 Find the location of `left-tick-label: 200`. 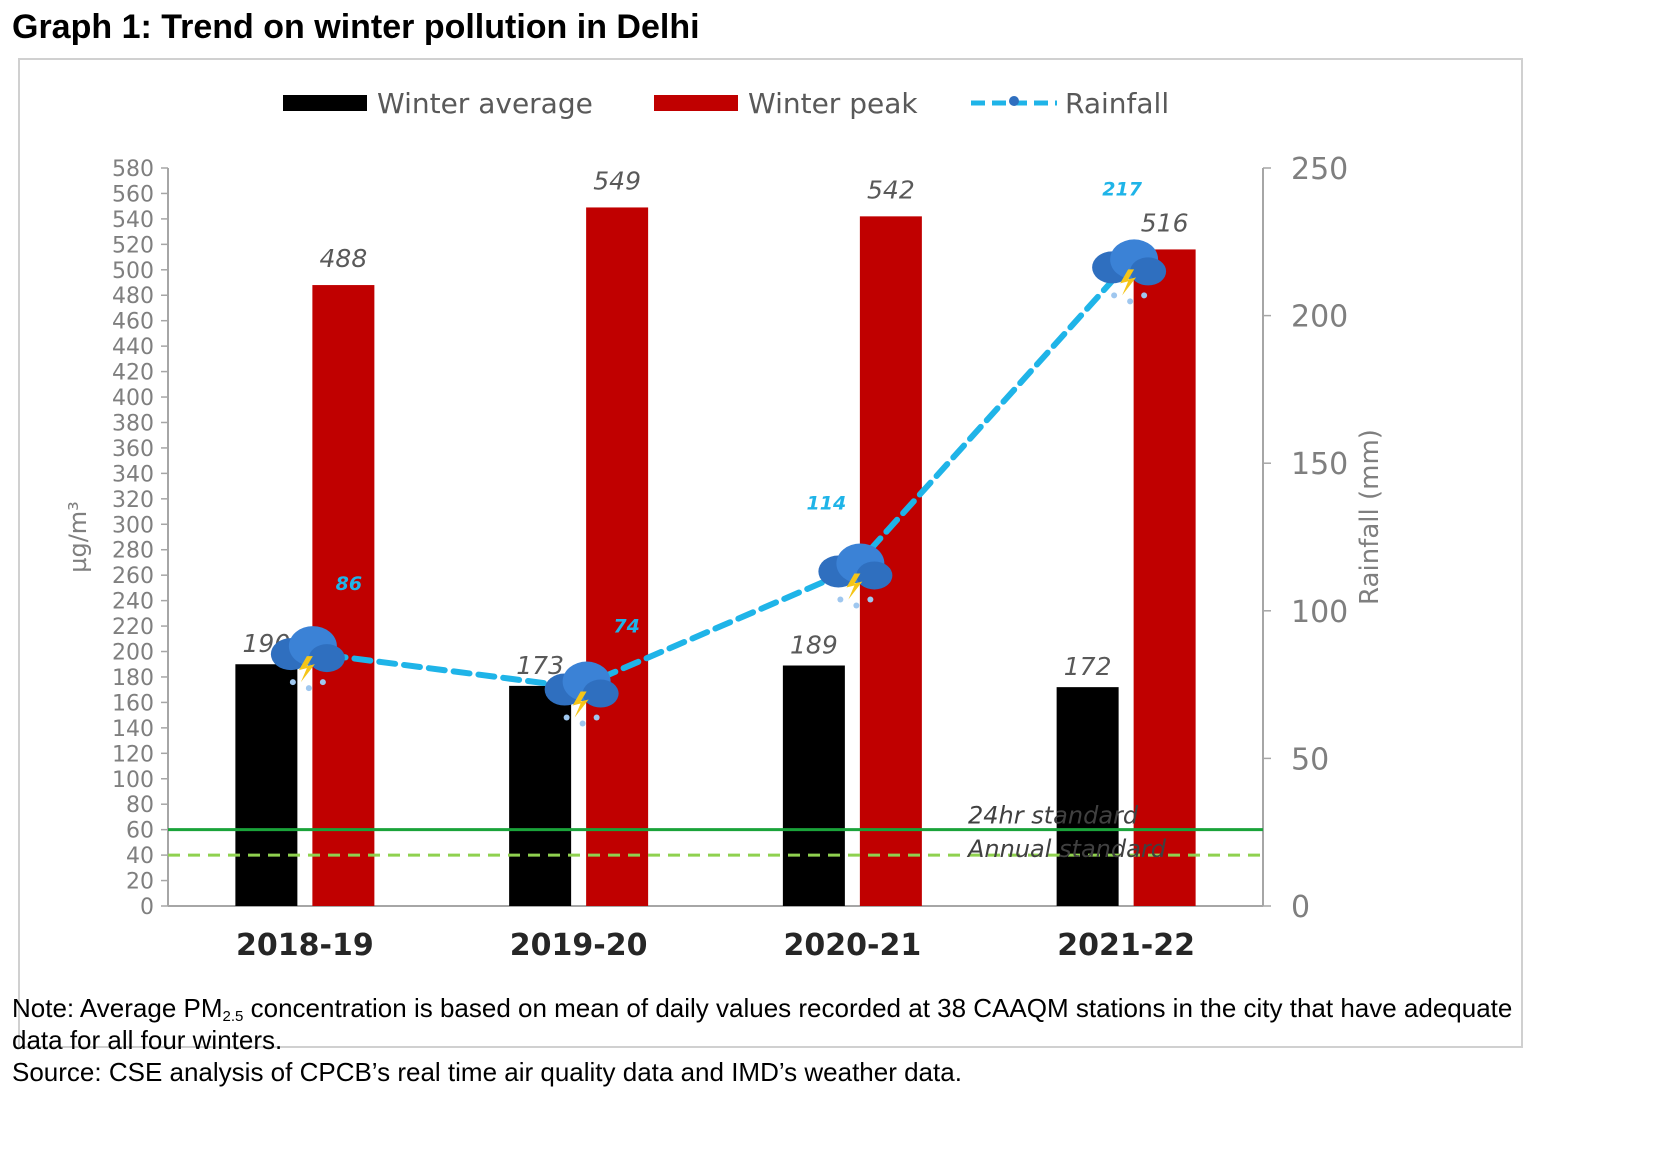

left-tick-label: 200 is located at coordinates (133, 653).